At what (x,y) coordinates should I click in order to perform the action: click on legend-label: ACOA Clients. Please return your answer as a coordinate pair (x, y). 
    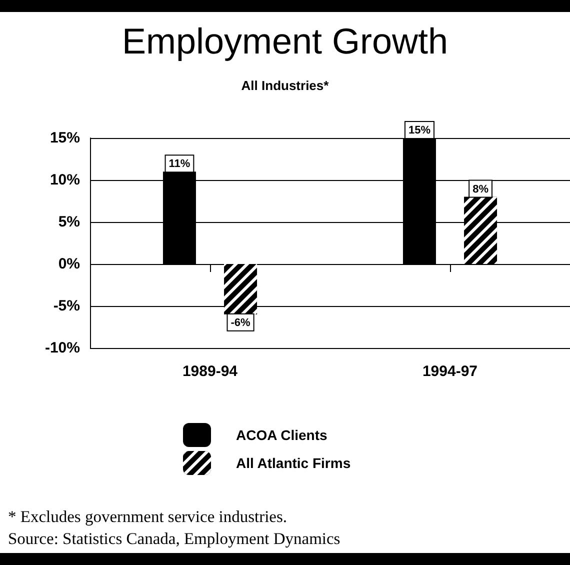
    Looking at the image, I should click on (282, 435).